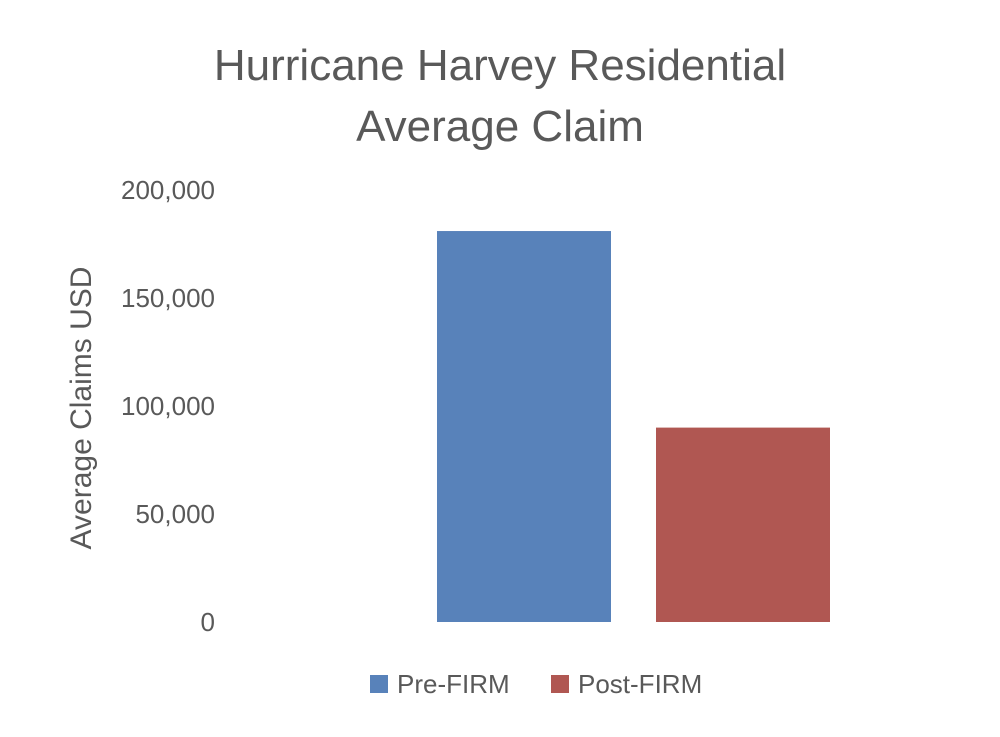 Image resolution: width=1000 pixels, height=737 pixels. I want to click on legend-label-pre-firm: Pre-FIRM, so click(453, 684).